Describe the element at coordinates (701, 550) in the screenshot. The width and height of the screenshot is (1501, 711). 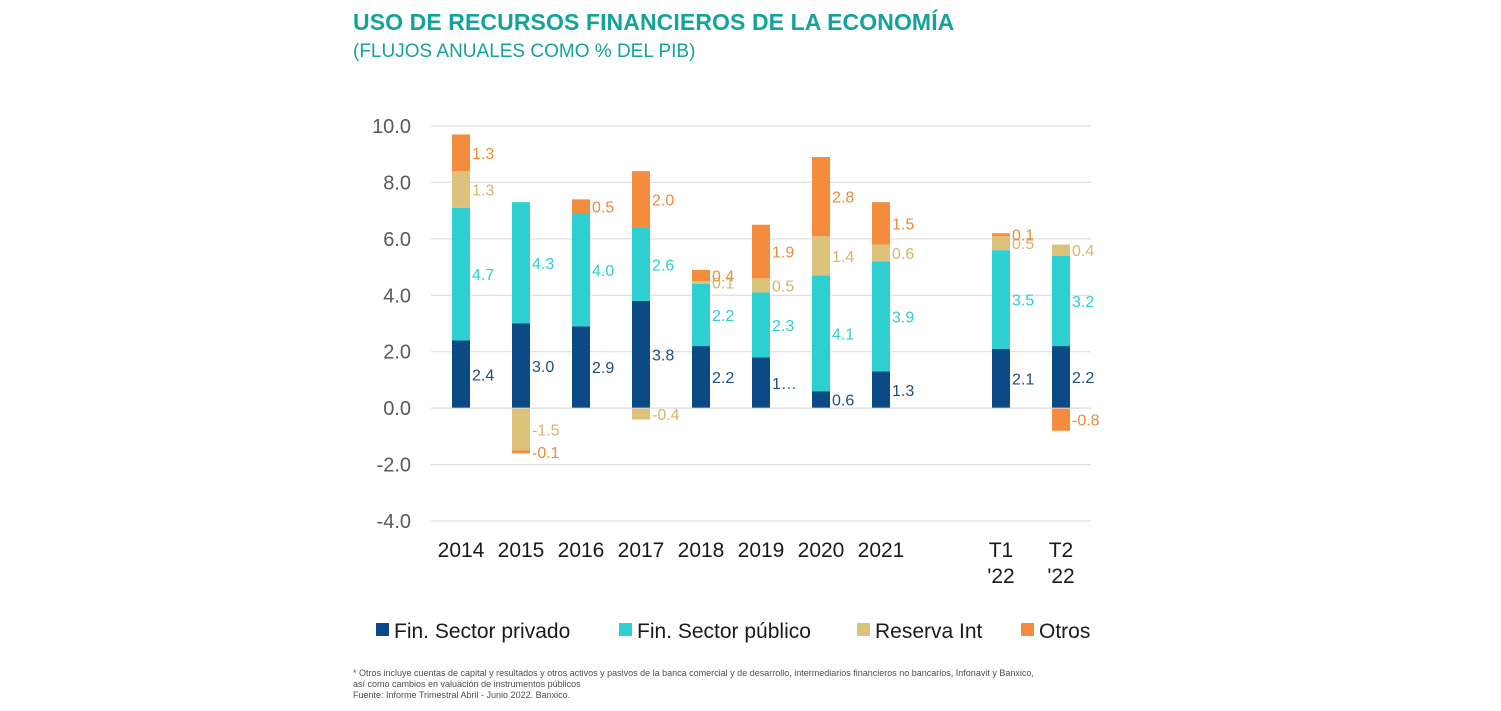
I see `x-tick-label: 2018` at that location.